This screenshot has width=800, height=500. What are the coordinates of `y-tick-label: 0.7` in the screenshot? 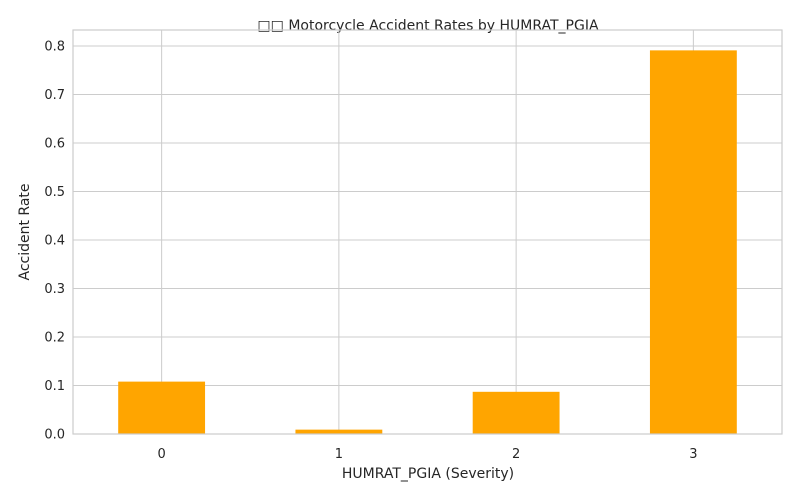 It's located at (54, 95).